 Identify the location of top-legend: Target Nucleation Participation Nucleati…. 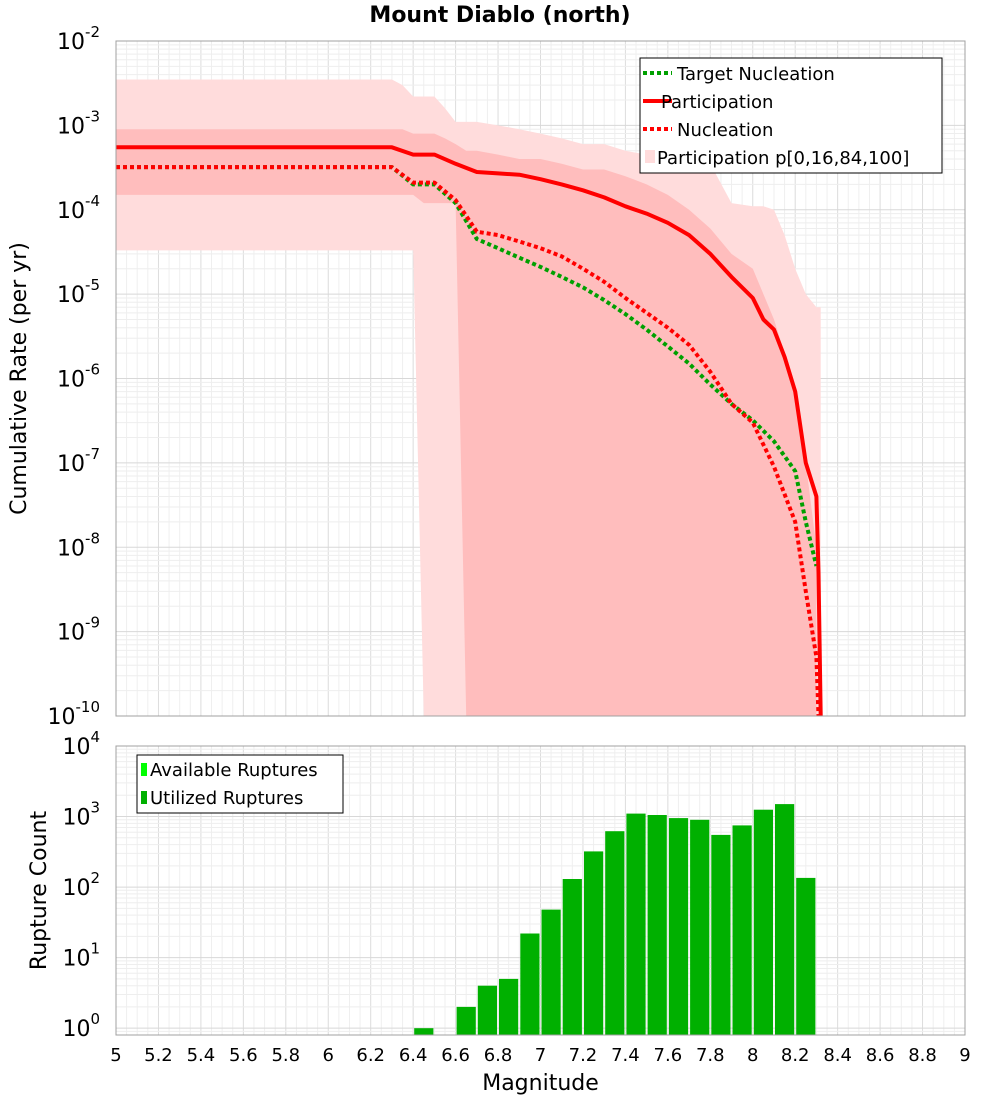
(791, 115).